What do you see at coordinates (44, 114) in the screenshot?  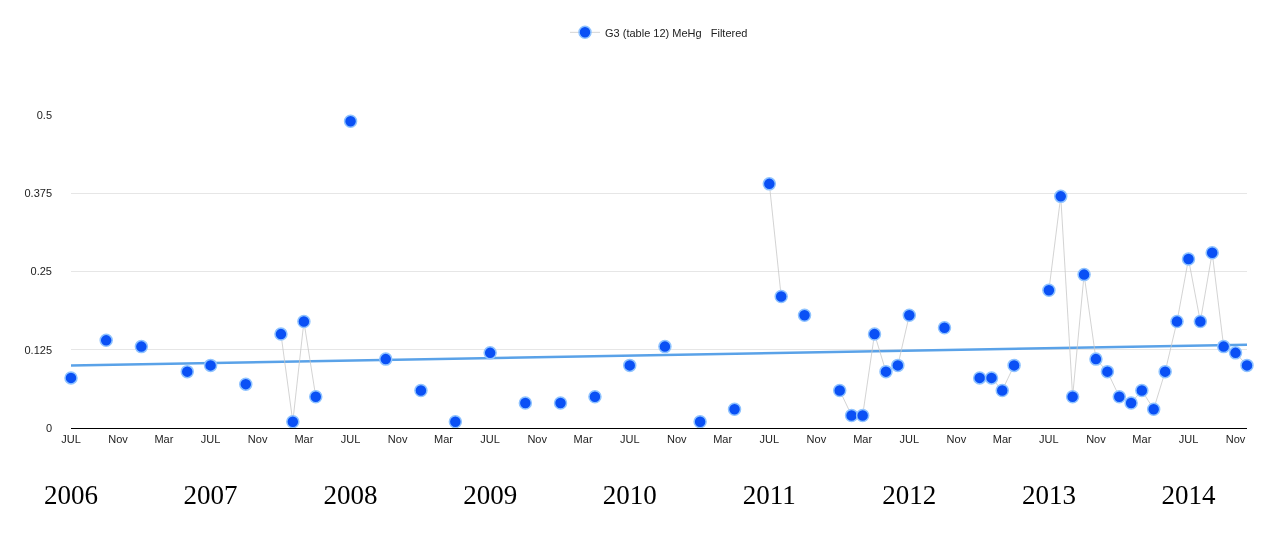 I see `y-tick-label: 0.5` at bounding box center [44, 114].